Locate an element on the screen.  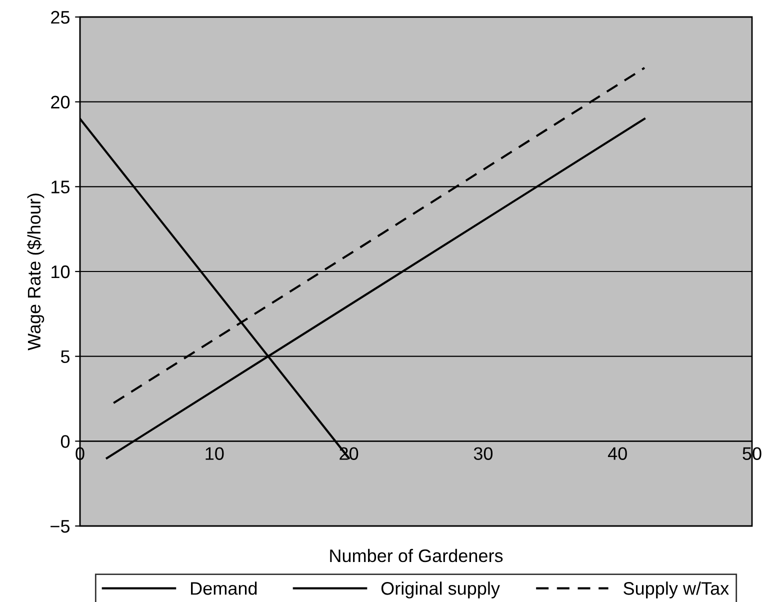
x-axis-title: Number of Gardeners is located at coordinates (416, 555).